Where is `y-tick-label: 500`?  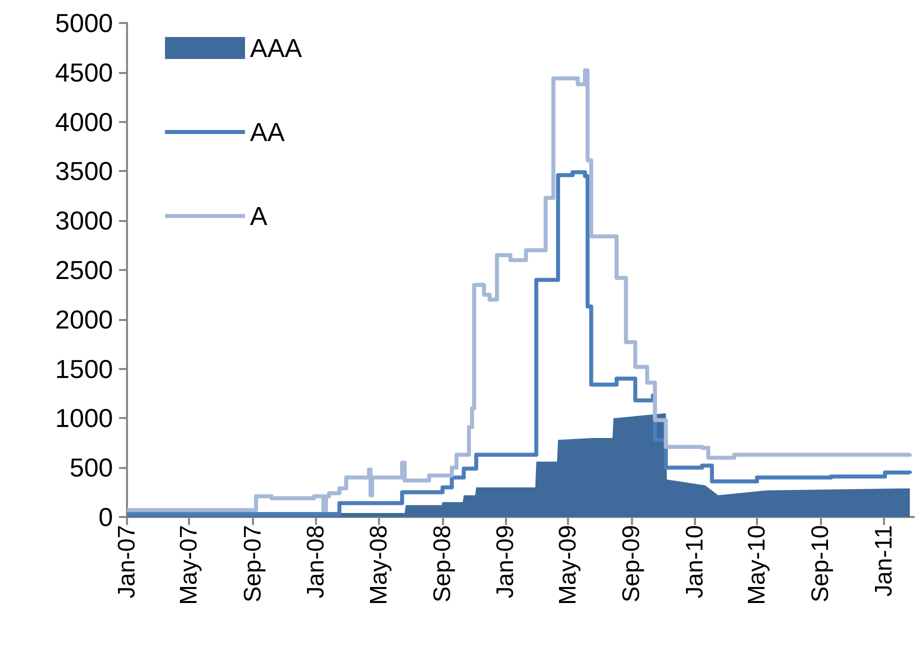 y-tick-label: 500 is located at coordinates (91, 467).